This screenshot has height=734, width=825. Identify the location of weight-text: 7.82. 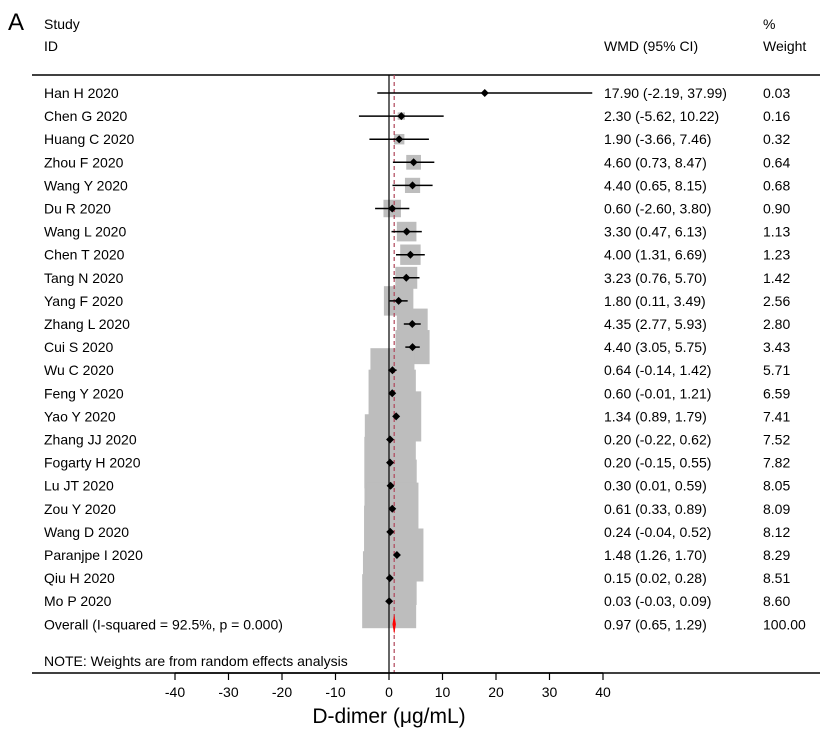
(776, 463).